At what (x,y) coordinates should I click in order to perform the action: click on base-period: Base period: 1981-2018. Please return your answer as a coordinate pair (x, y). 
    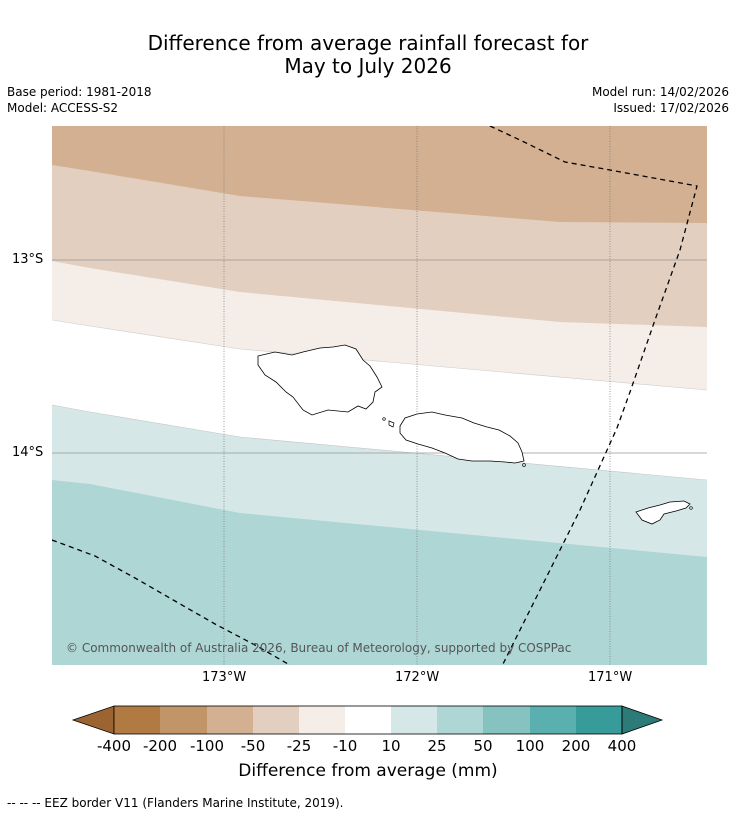
    Looking at the image, I should click on (79, 92).